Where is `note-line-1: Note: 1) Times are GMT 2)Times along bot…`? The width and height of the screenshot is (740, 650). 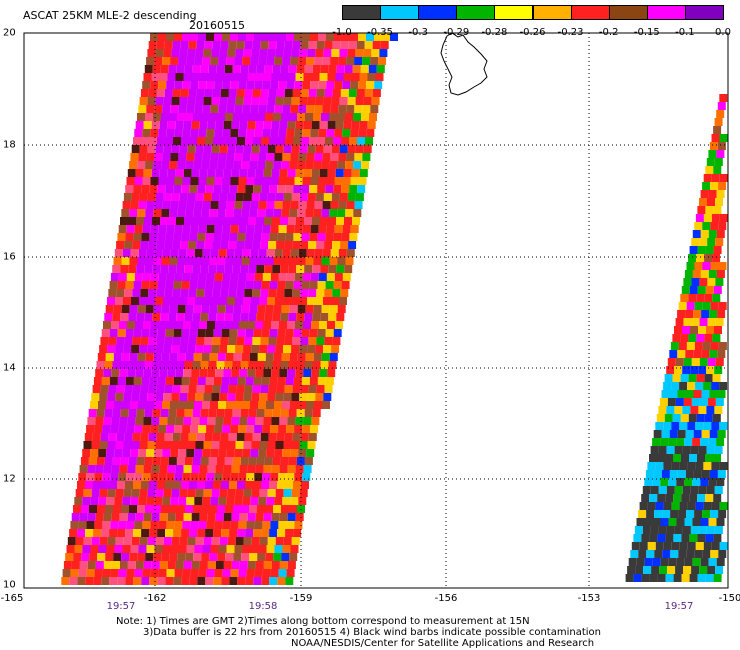 note-line-1: Note: 1) Times are GMT 2)Times along bot… is located at coordinates (323, 621).